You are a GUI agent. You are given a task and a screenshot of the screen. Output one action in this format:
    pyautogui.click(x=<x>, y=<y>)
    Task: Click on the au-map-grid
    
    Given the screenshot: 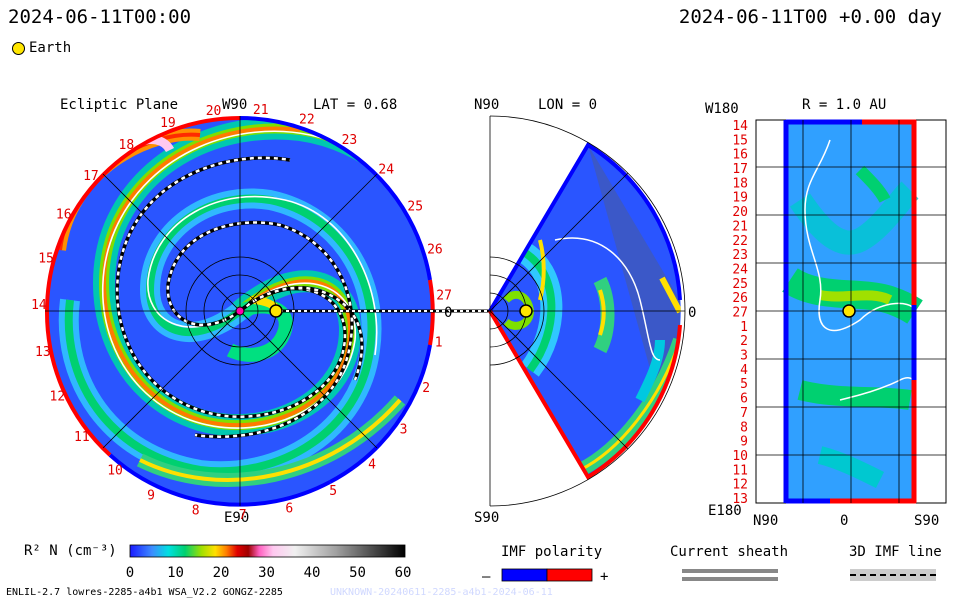 What is the action you would take?
    pyautogui.click(x=851, y=311)
    